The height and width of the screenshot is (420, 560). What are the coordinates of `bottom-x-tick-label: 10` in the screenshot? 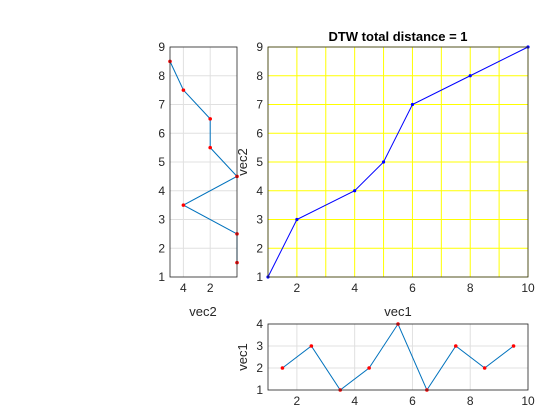 It's located at (528, 401).